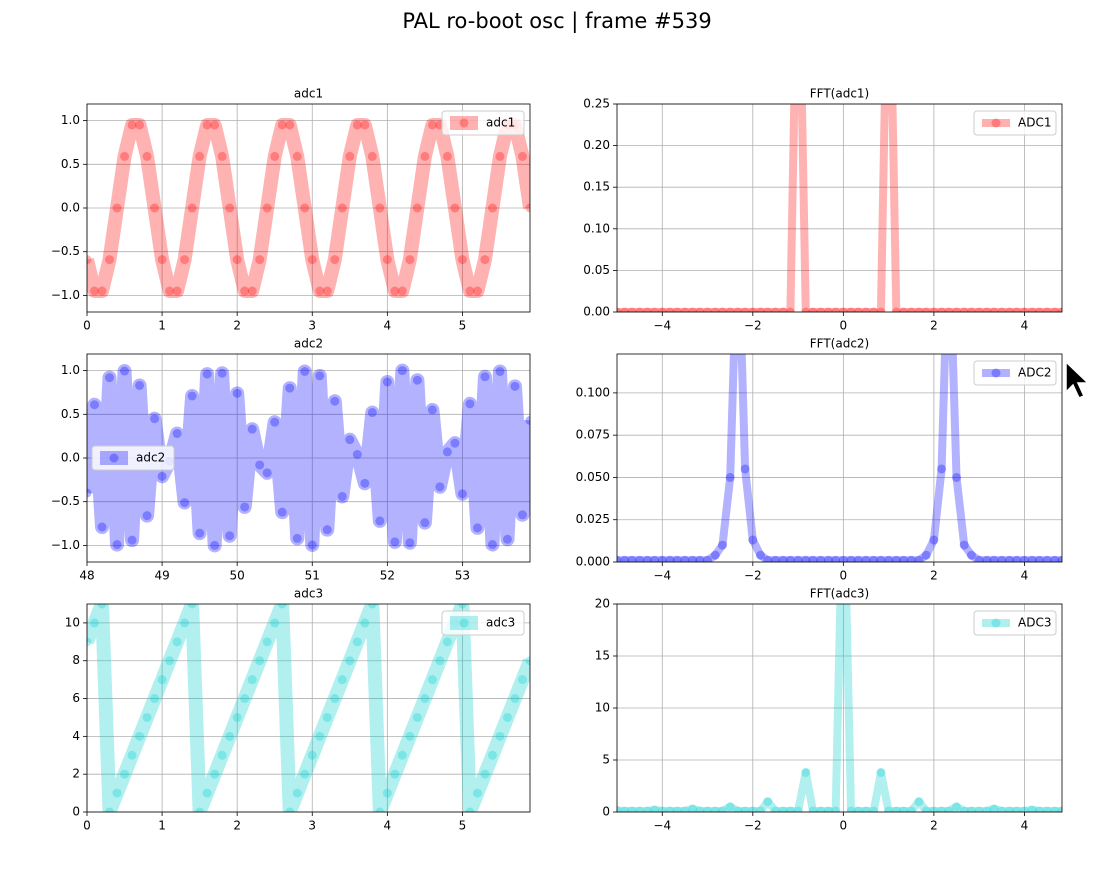  What do you see at coordinates (291, 460) in the screenshot?
I see `subplot: adc2 48 49 50 51 52 53 −1.0 −0.5 0.0 0.5 1.0 adc2` at bounding box center [291, 460].